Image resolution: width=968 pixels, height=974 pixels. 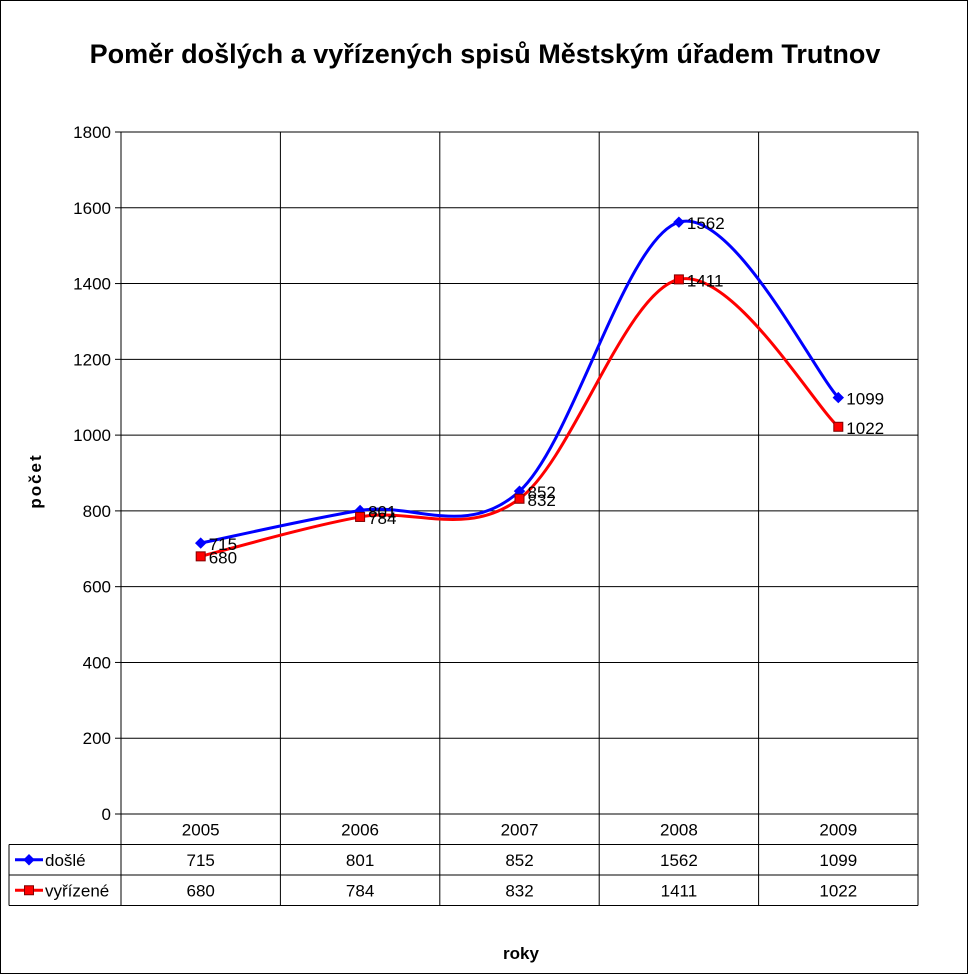 What do you see at coordinates (382, 518) in the screenshot?
I see `series-2-data-label: 784` at bounding box center [382, 518].